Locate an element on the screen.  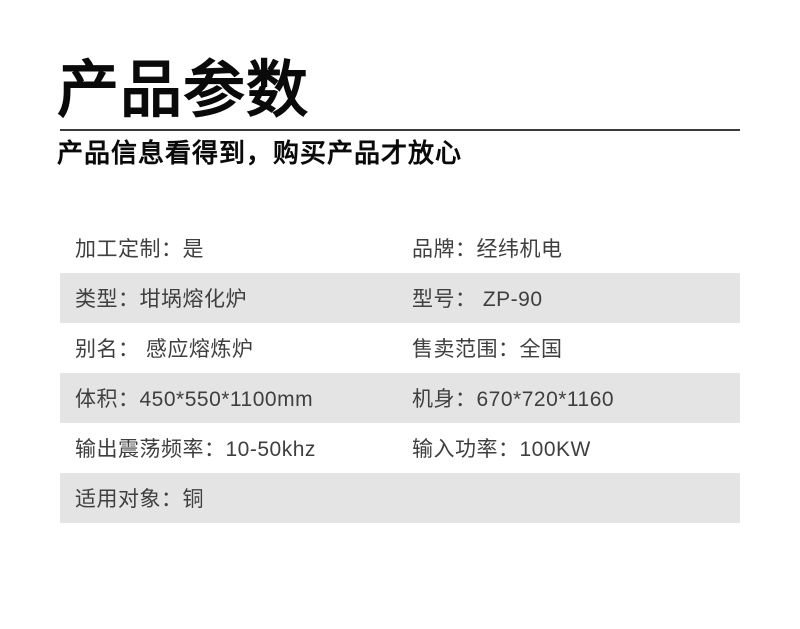
spec-row-applicable-object: 适用对象：铜 is located at coordinates (400, 498).